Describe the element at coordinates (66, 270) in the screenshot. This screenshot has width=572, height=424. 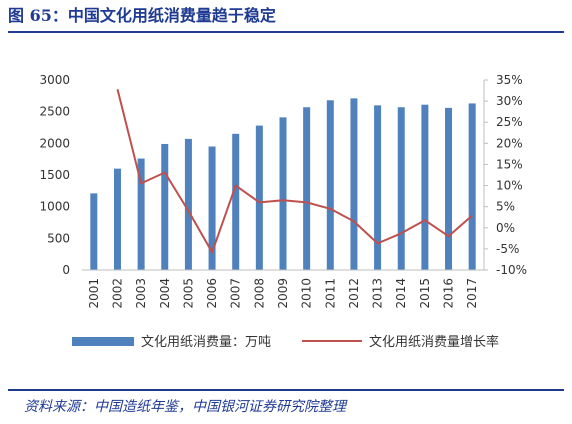
I see `y-left-tick-label: 0` at that location.